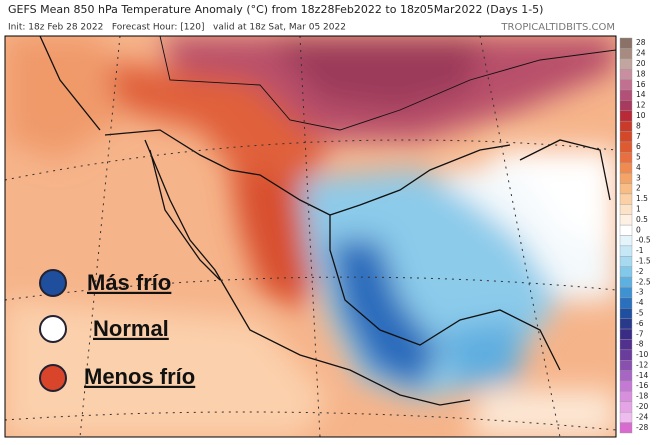 The width and height of the screenshot is (661, 445). What do you see at coordinates (641, 94) in the screenshot?
I see `colorbar-label: 14` at bounding box center [641, 94].